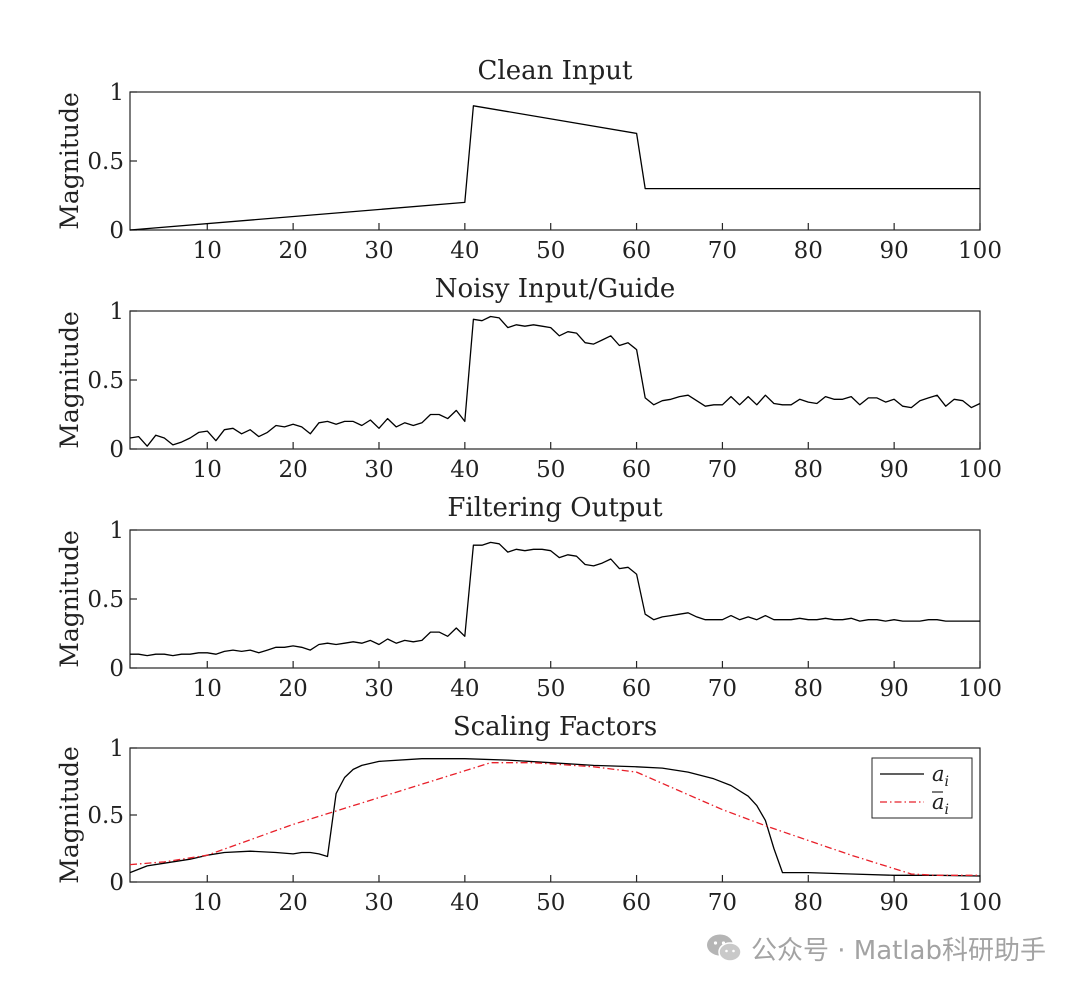  I want to click on watermark: 公众号 · Matlab科研助手, so click(875, 948).